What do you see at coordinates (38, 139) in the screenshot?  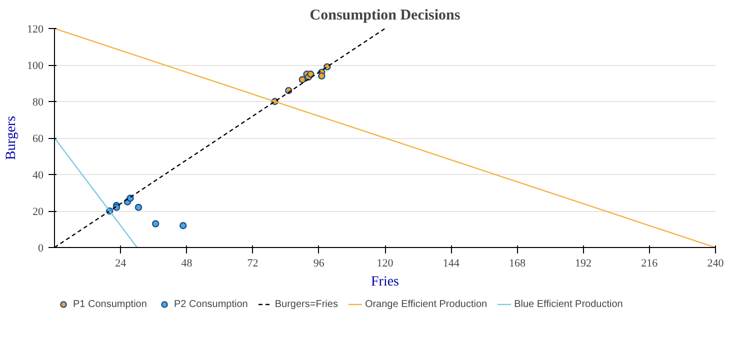 I see `y-tick-label: 60` at bounding box center [38, 139].